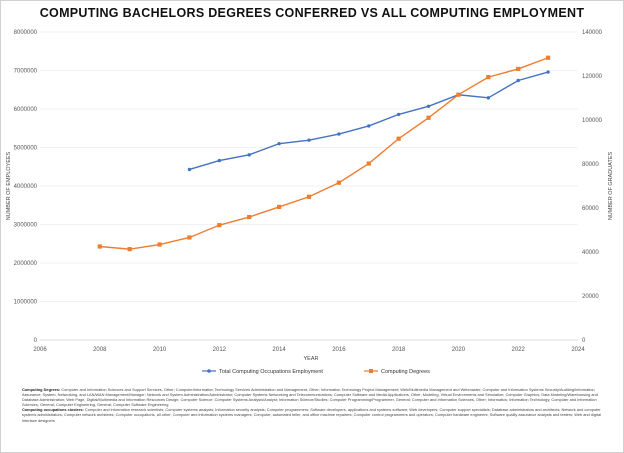  Describe the element at coordinates (548, 57) in the screenshot. I see `point-degrees-2023` at that location.